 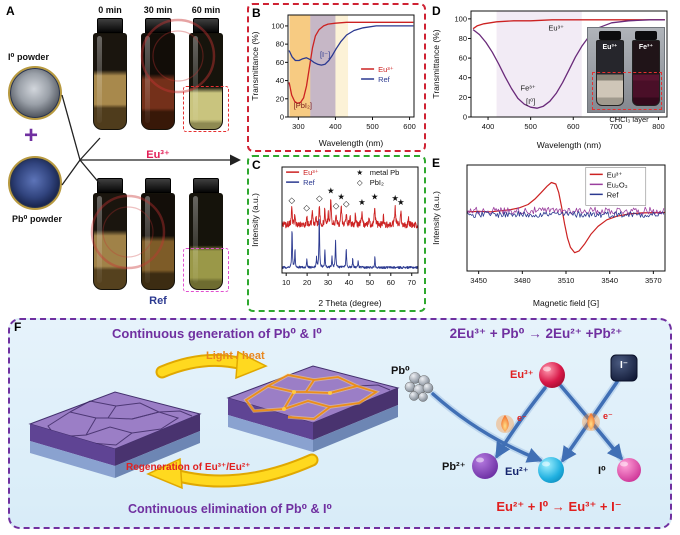 I want to click on electron-transfer-arrows, so click(x=527, y=421).